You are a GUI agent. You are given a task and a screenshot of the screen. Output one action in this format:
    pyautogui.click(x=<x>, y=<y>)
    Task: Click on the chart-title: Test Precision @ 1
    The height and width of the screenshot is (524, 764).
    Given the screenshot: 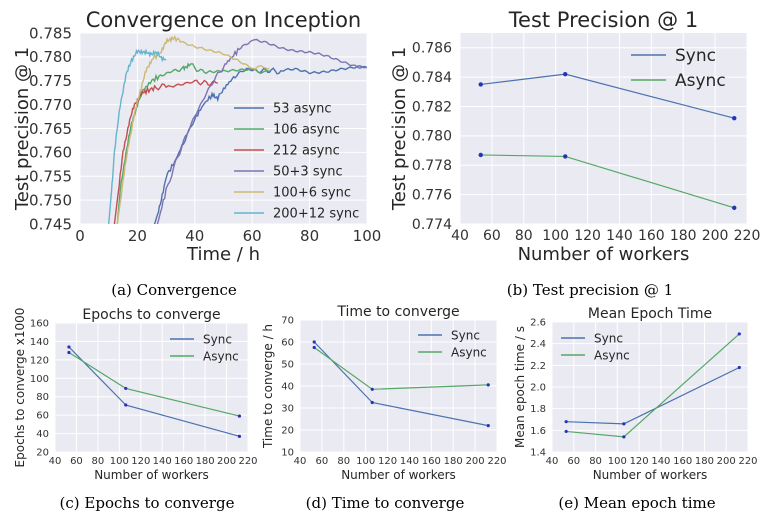 What is the action you would take?
    pyautogui.click(x=603, y=20)
    